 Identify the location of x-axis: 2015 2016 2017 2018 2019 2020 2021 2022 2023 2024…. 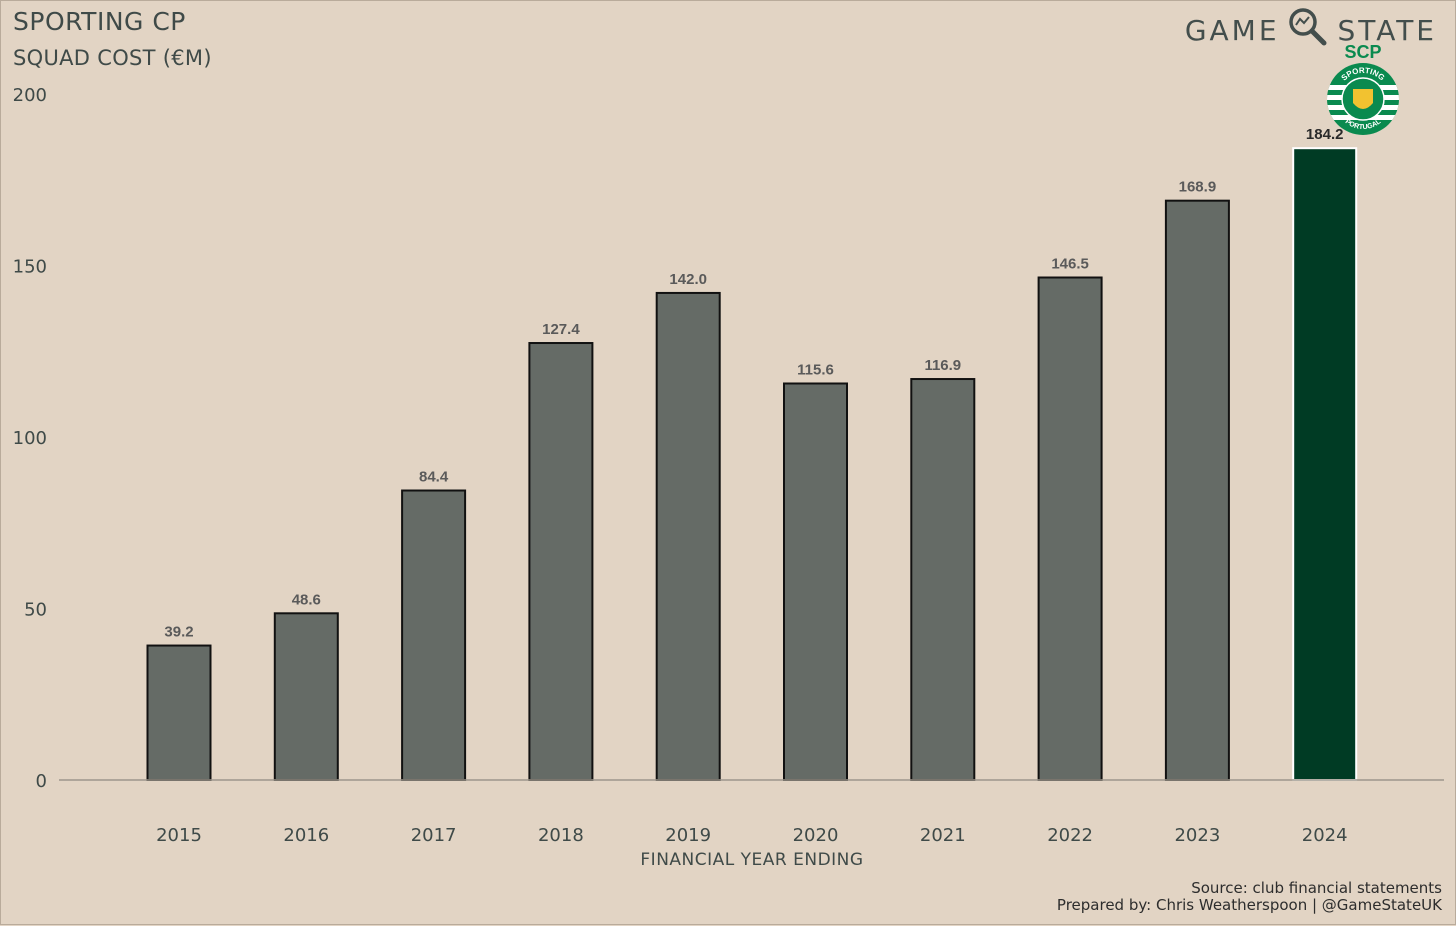
(751, 824).